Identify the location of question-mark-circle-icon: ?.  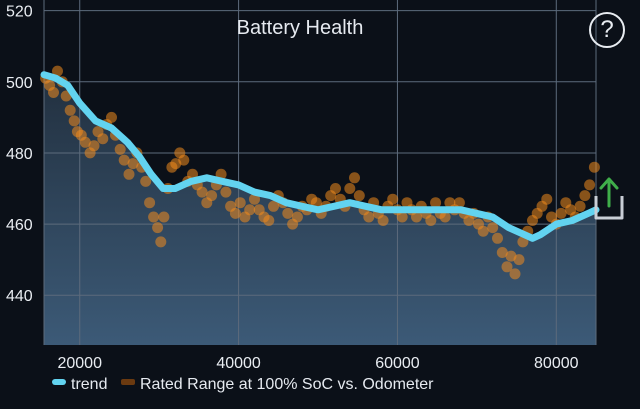
(607, 29).